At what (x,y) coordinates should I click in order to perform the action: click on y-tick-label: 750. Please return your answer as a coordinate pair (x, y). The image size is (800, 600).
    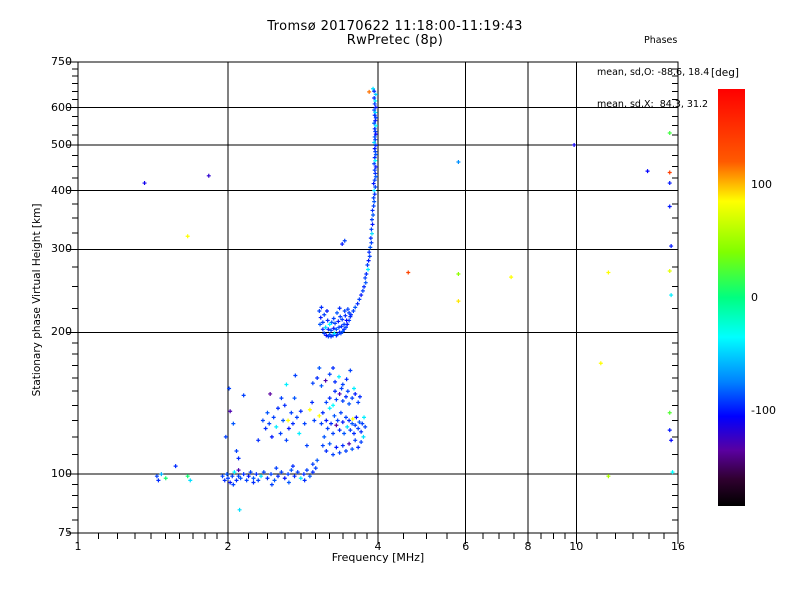
    Looking at the image, I should click on (61, 61).